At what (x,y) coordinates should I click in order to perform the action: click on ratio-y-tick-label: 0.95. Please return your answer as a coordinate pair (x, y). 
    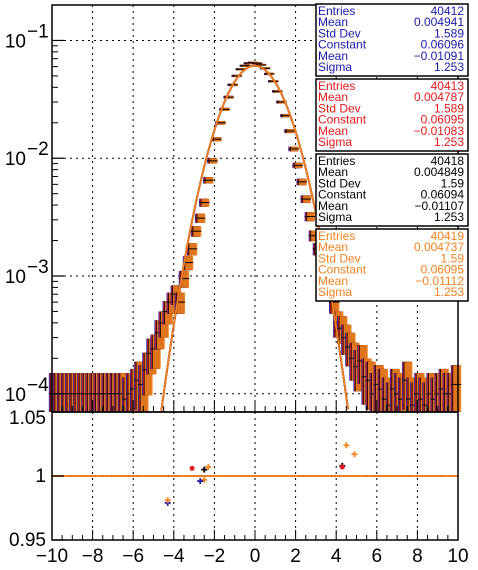
    Looking at the image, I should click on (27, 540).